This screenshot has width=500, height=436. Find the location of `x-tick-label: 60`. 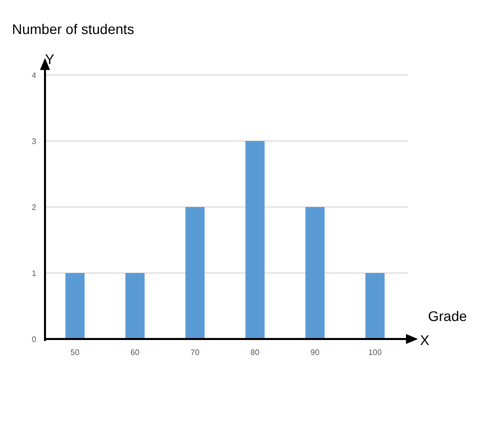

x-tick-label: 60 is located at coordinates (135, 352).